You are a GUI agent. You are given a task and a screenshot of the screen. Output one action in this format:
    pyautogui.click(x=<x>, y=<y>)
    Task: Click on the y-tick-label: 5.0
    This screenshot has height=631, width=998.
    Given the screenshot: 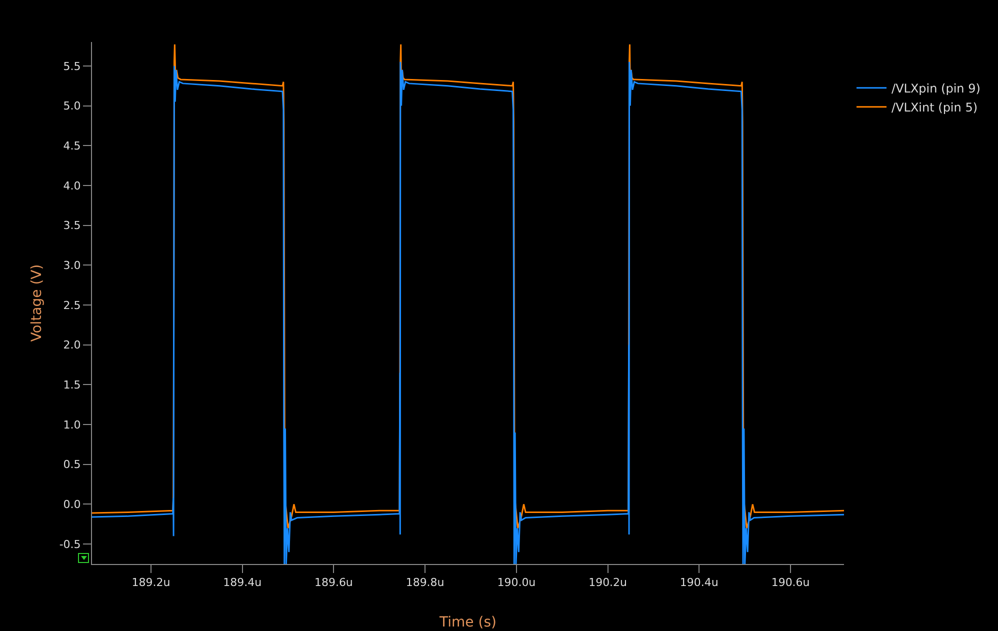 What is the action you would take?
    pyautogui.click(x=72, y=106)
    